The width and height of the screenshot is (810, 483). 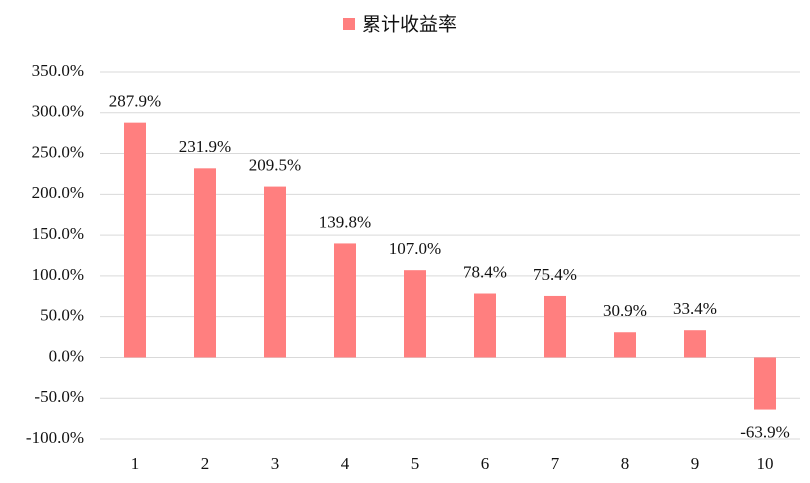 What do you see at coordinates (555, 274) in the screenshot?
I see `data-label: 75.4%` at bounding box center [555, 274].